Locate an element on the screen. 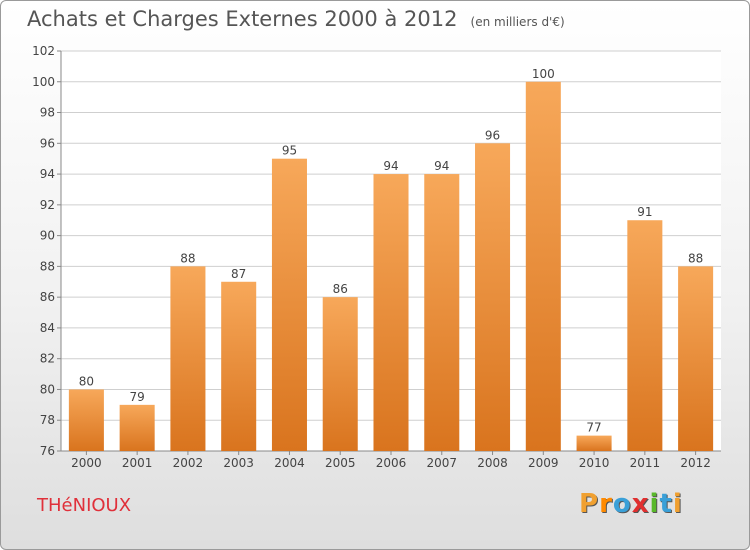  x-tick-label: 2011 is located at coordinates (645, 463).